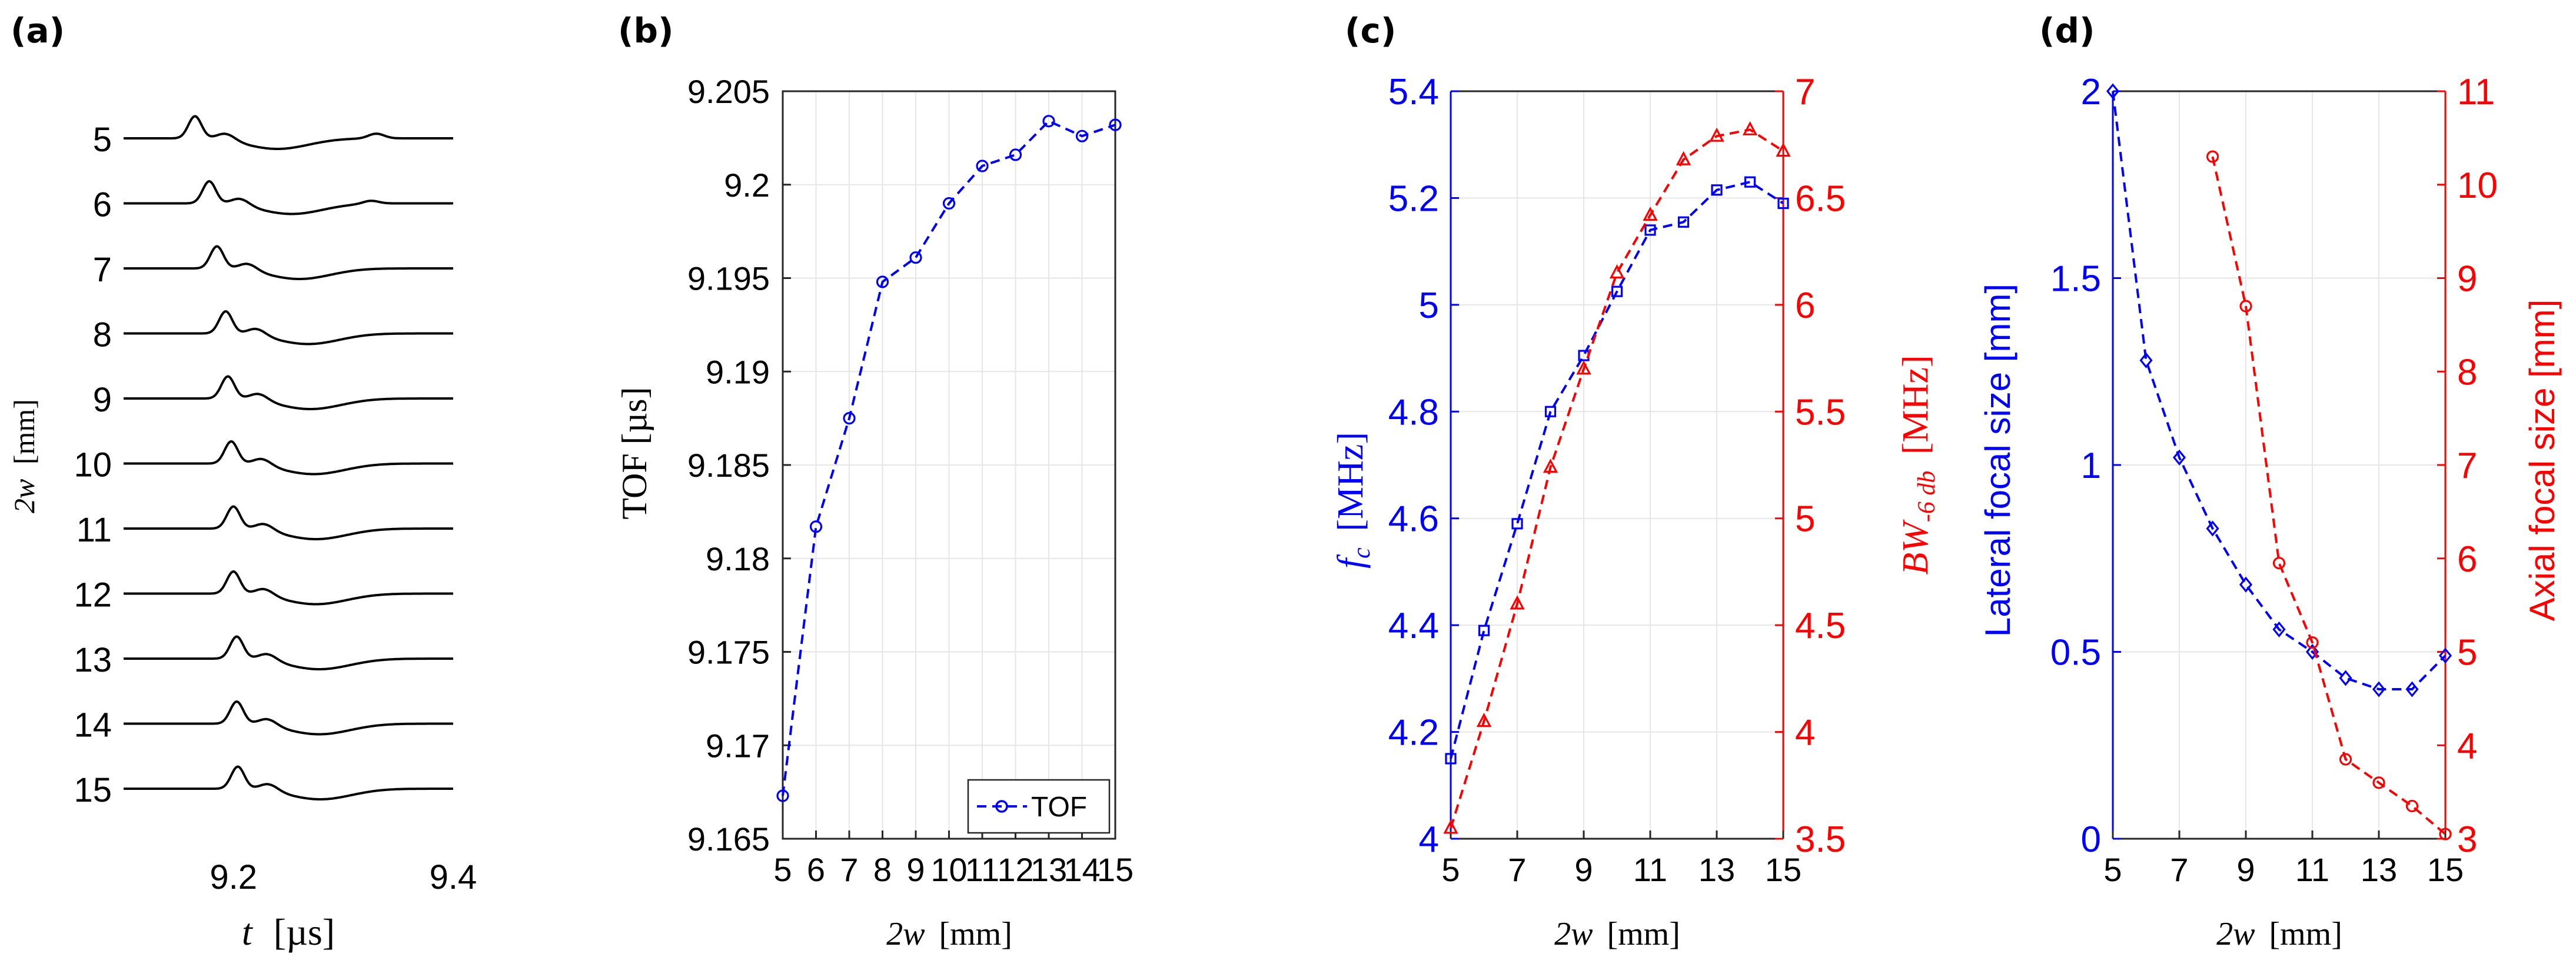  I want to click on x-tick-label: 13, so click(2379, 869).